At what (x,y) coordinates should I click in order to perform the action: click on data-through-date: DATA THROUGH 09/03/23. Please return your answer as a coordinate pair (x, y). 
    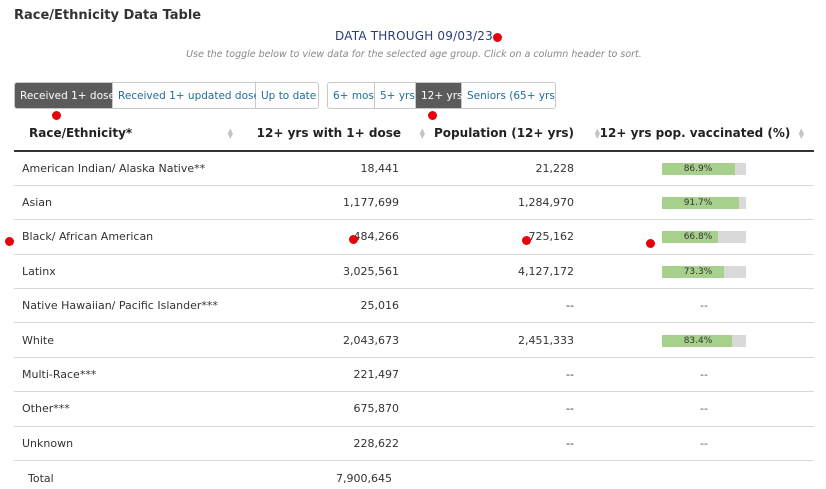
    Looking at the image, I should click on (414, 36).